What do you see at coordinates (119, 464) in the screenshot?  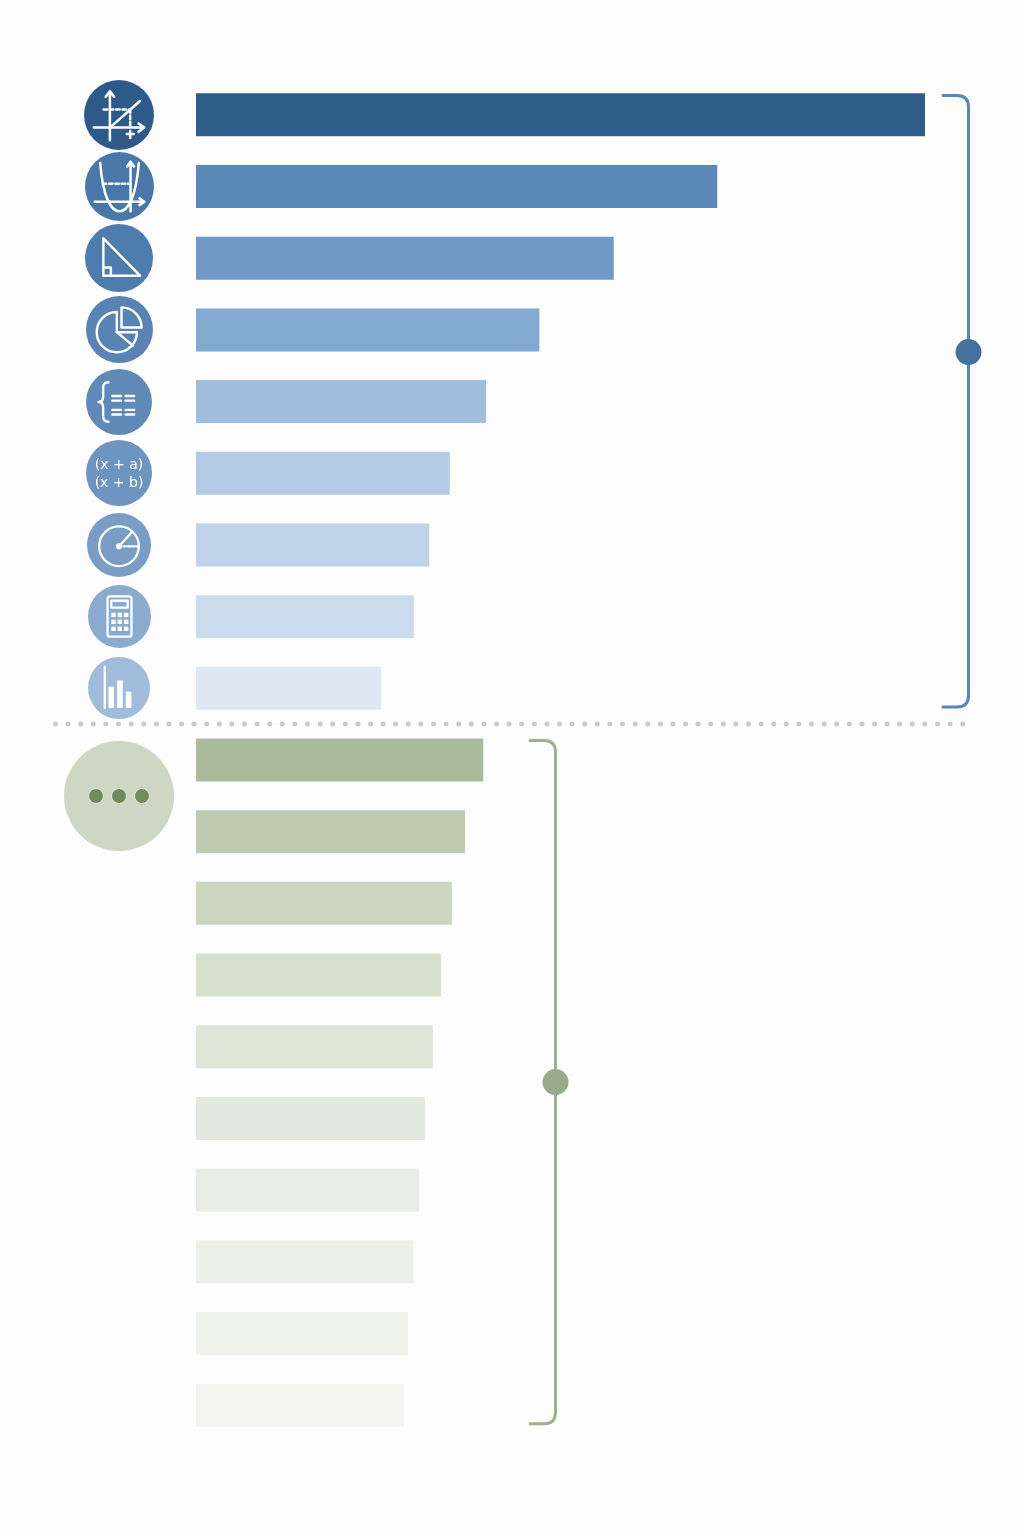 I see `text: (x + a)` at bounding box center [119, 464].